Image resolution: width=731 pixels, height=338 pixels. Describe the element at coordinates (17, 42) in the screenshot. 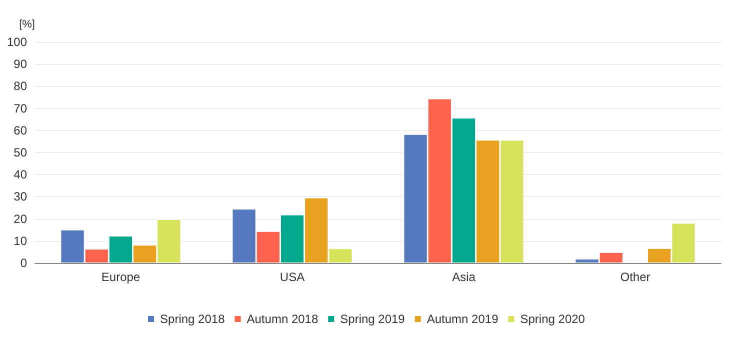

I see `y-tick-label: 100` at that location.